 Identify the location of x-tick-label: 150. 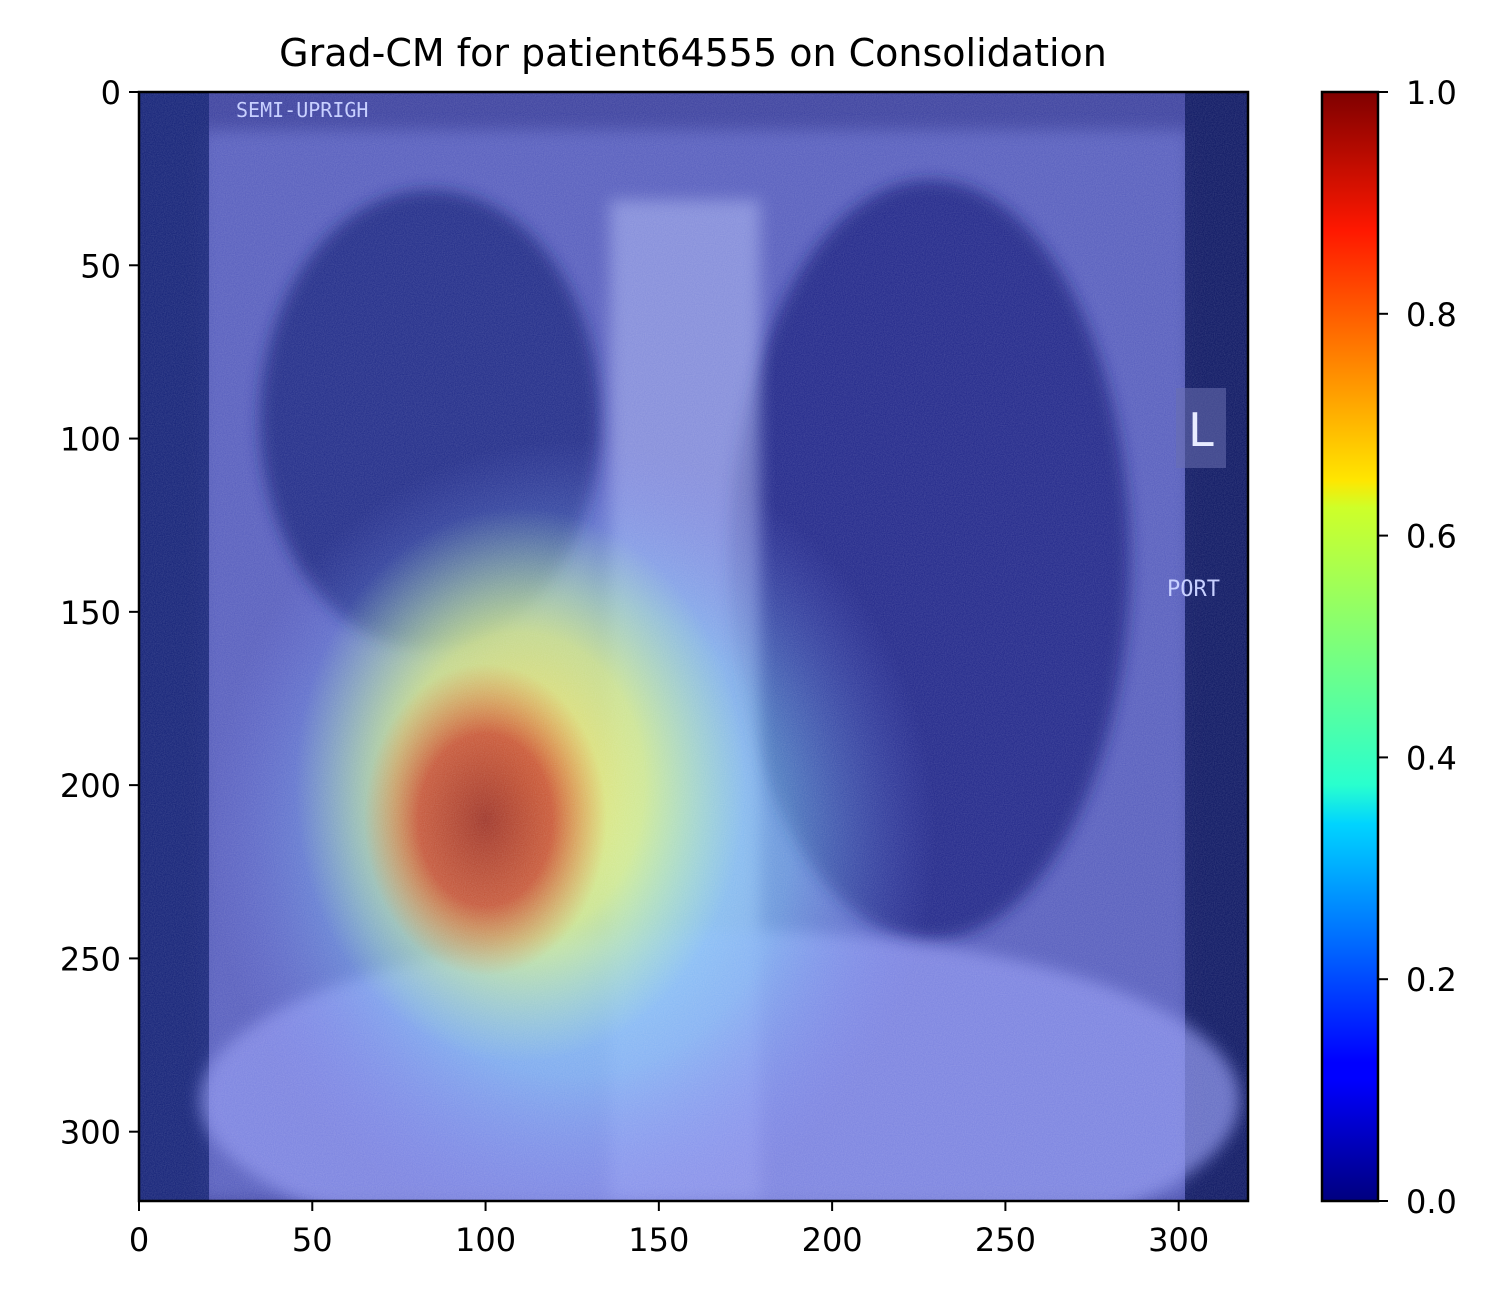
(658, 1240).